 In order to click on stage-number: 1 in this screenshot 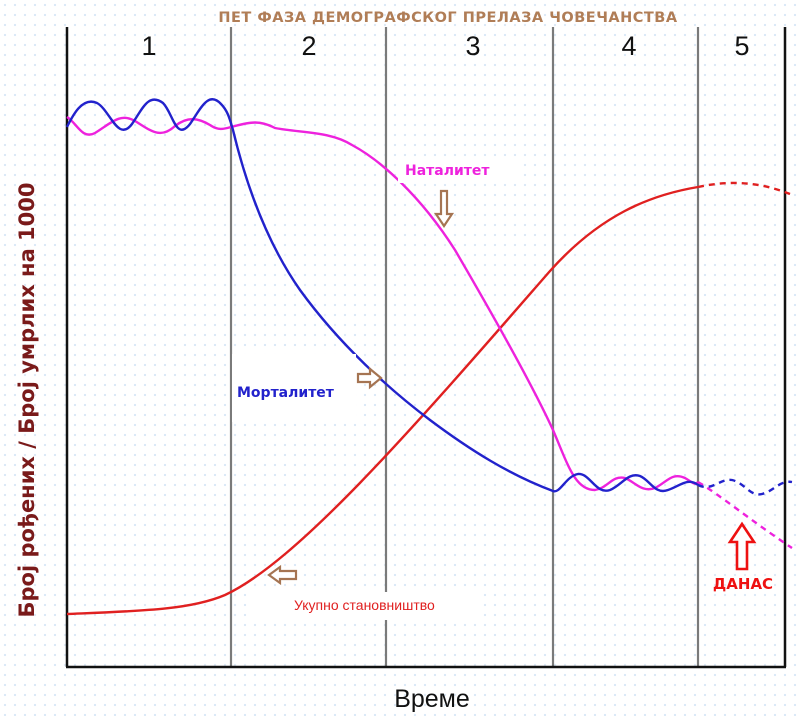, I will do `click(148, 46)`.